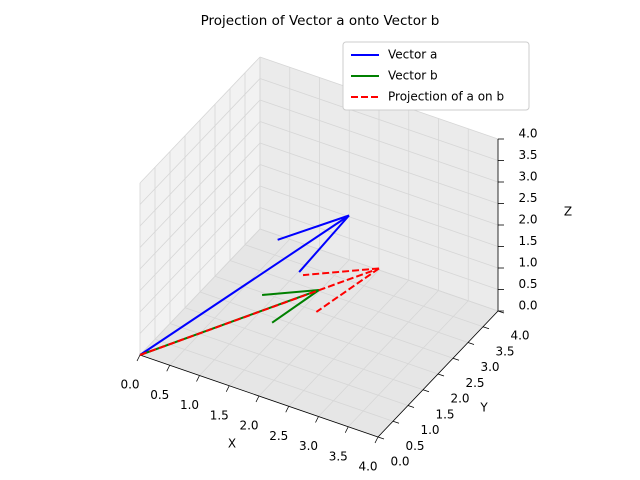 This screenshot has height=480, width=640. Describe the element at coordinates (568, 212) in the screenshot. I see `z-axis-label: Z` at that location.